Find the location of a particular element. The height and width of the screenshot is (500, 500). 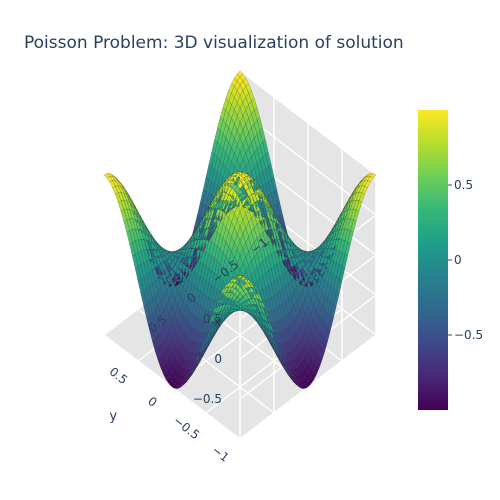

y-axis-title: y is located at coordinates (113, 416).